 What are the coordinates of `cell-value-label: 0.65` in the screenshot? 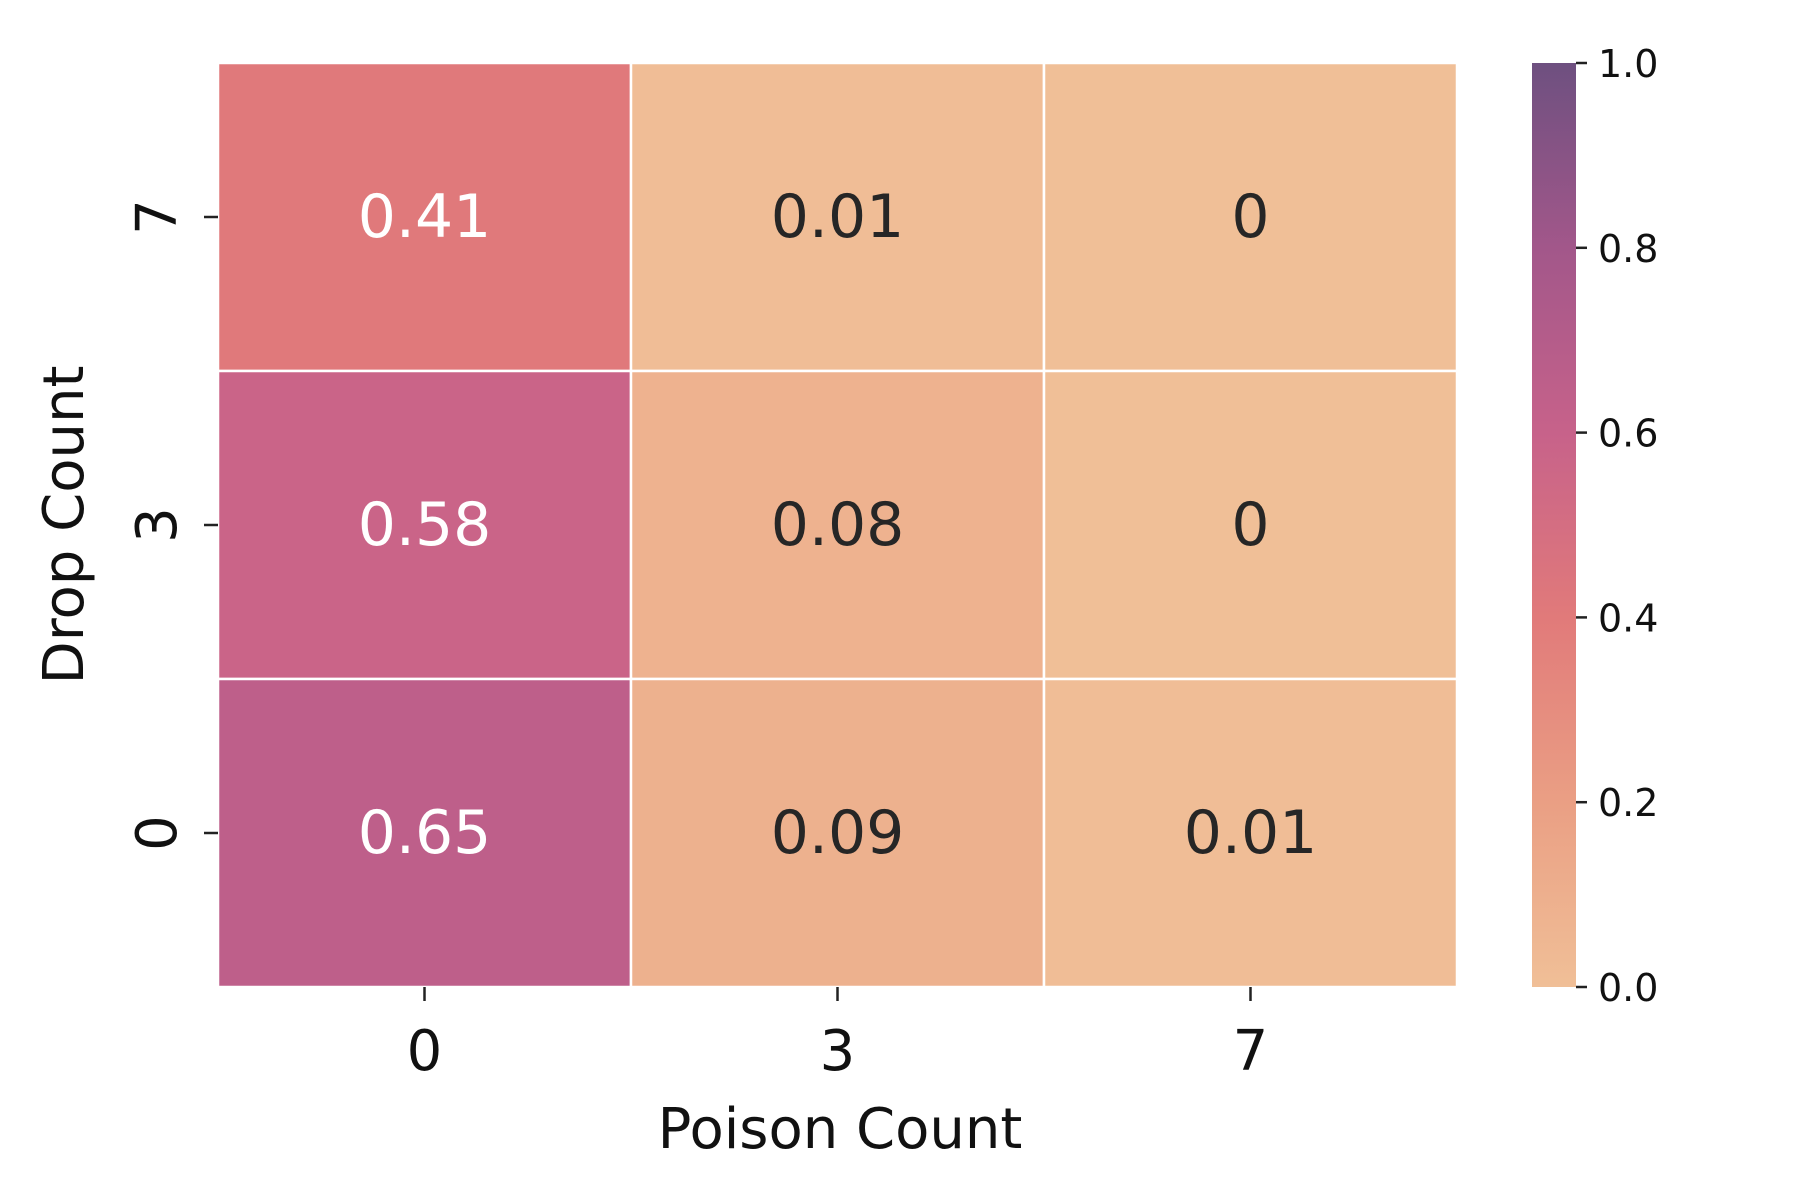 It's located at (425, 833).